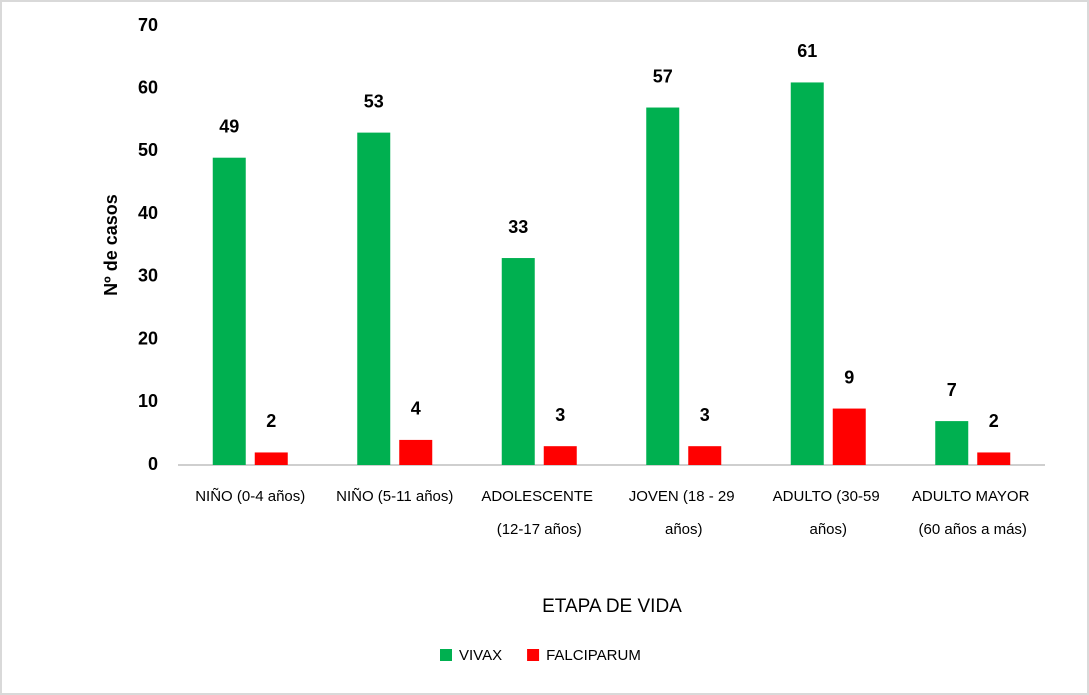 The width and height of the screenshot is (1089, 695). Describe the element at coordinates (518, 227) in the screenshot. I see `data-label: 33` at that location.